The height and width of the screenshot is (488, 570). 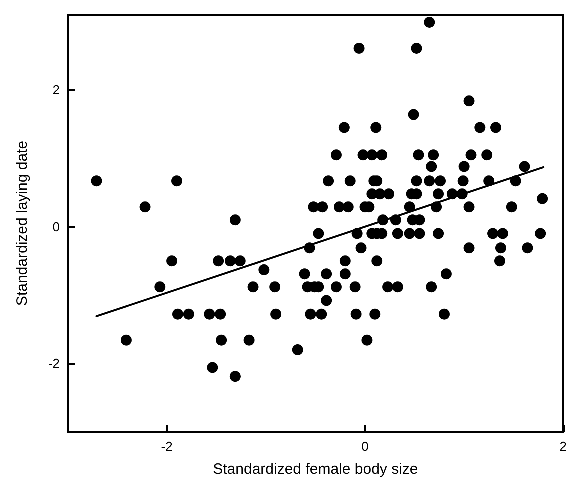 I want to click on y-axis-title: Standardized laying date, so click(x=22, y=223).